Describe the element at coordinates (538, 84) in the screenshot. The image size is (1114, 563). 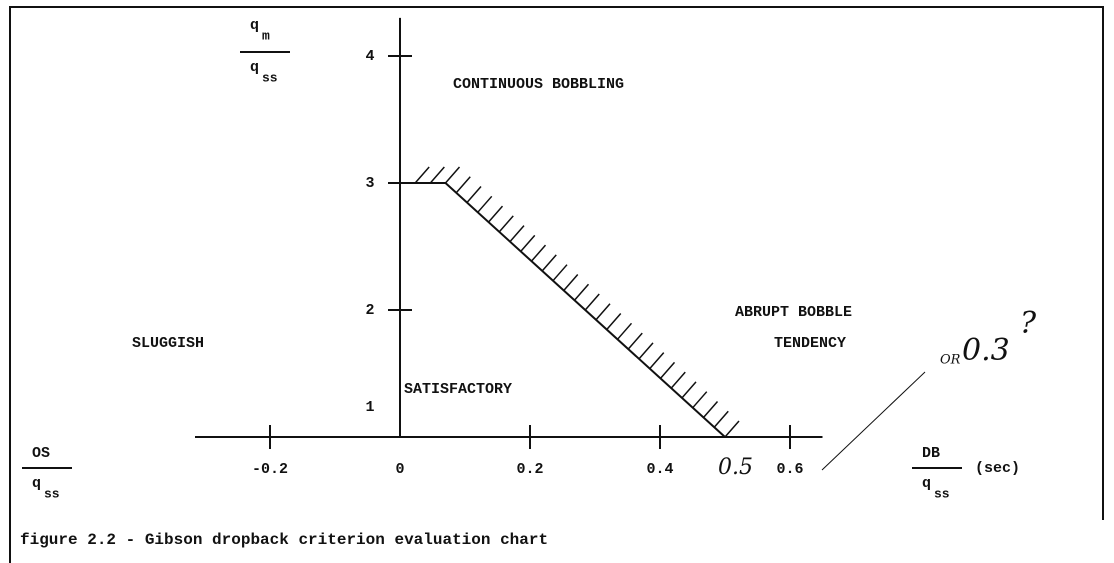
I see `region-label: CONTINUOUS BOBBLING` at that location.